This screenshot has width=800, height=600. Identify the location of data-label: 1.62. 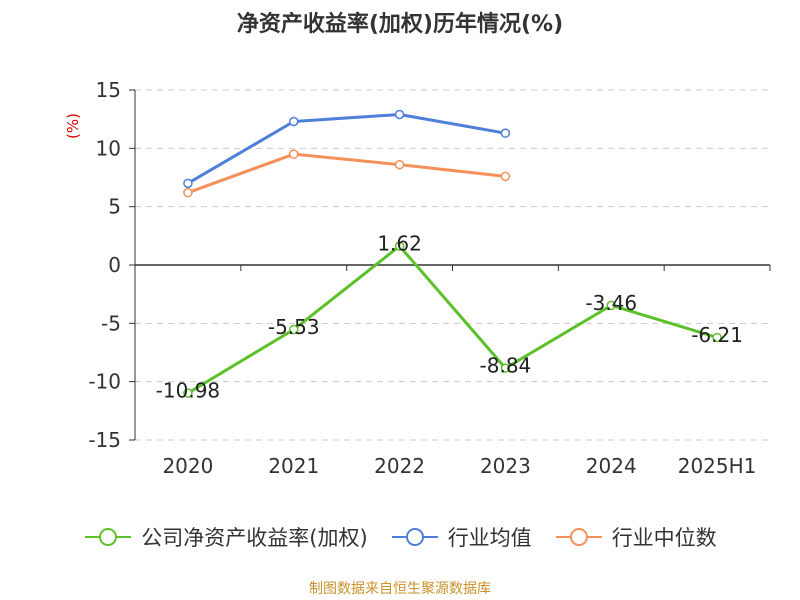
(399, 244).